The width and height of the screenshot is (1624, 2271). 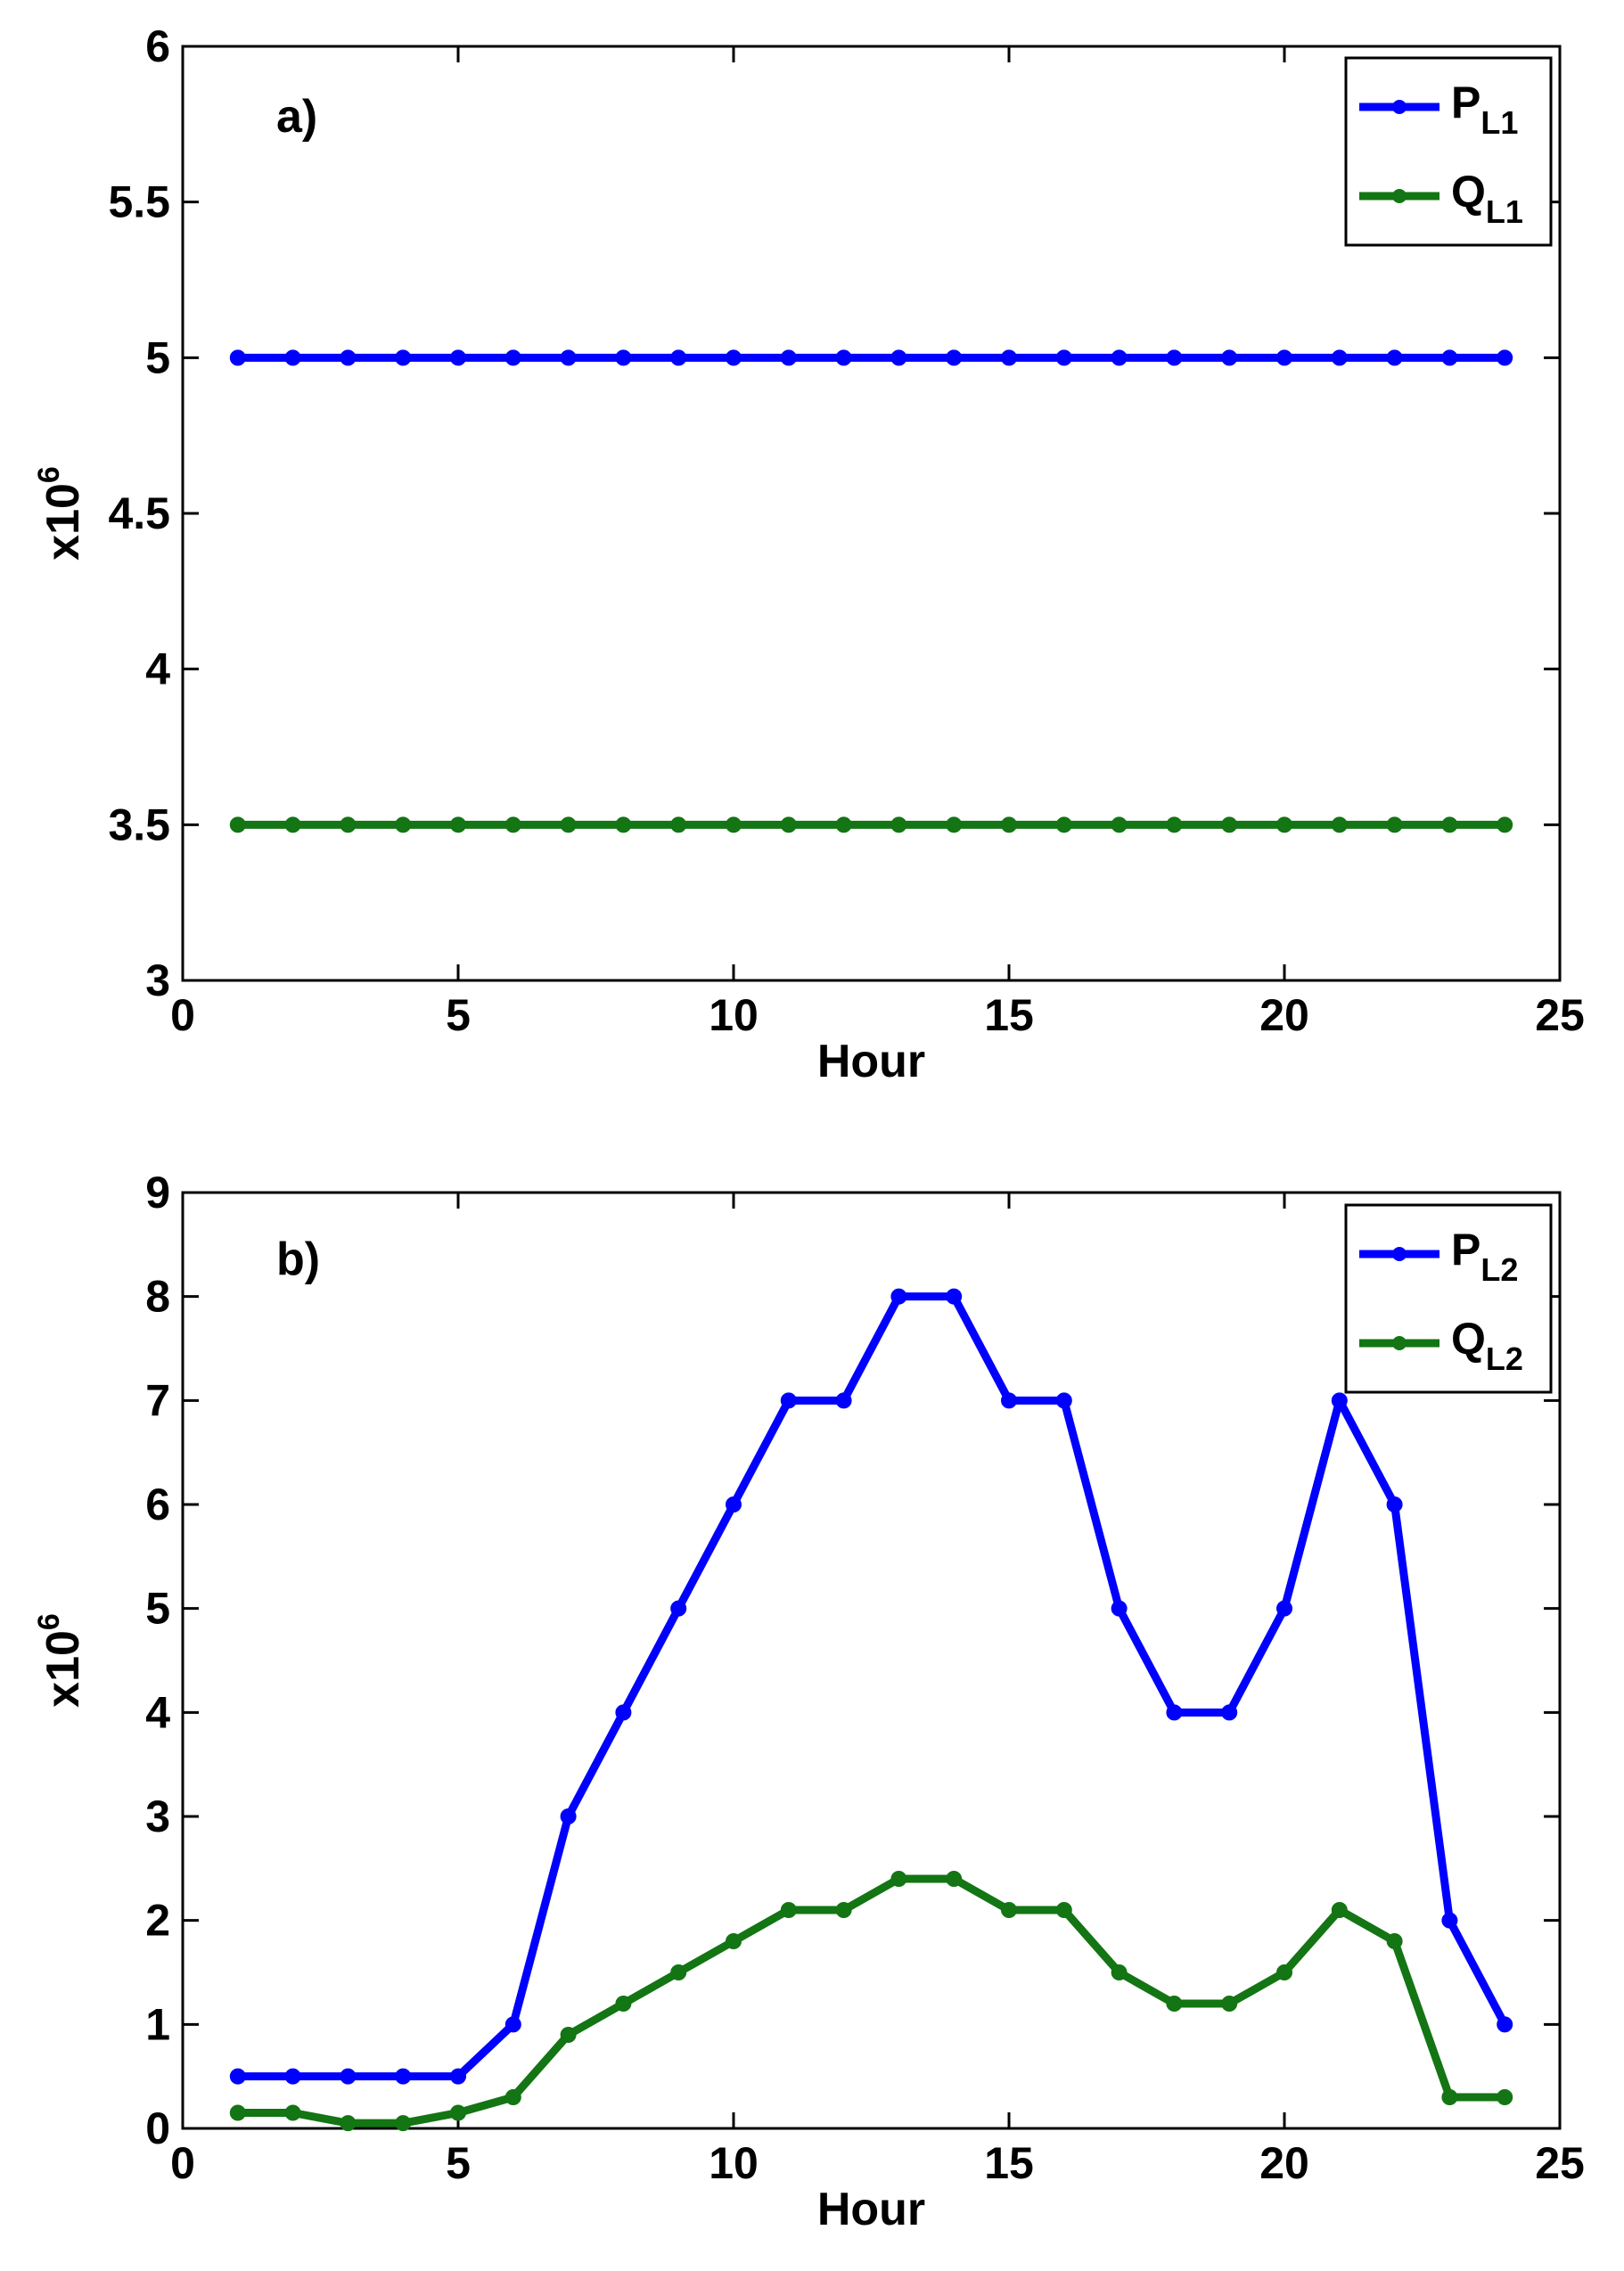 I want to click on series-line, so click(x=871, y=2001).